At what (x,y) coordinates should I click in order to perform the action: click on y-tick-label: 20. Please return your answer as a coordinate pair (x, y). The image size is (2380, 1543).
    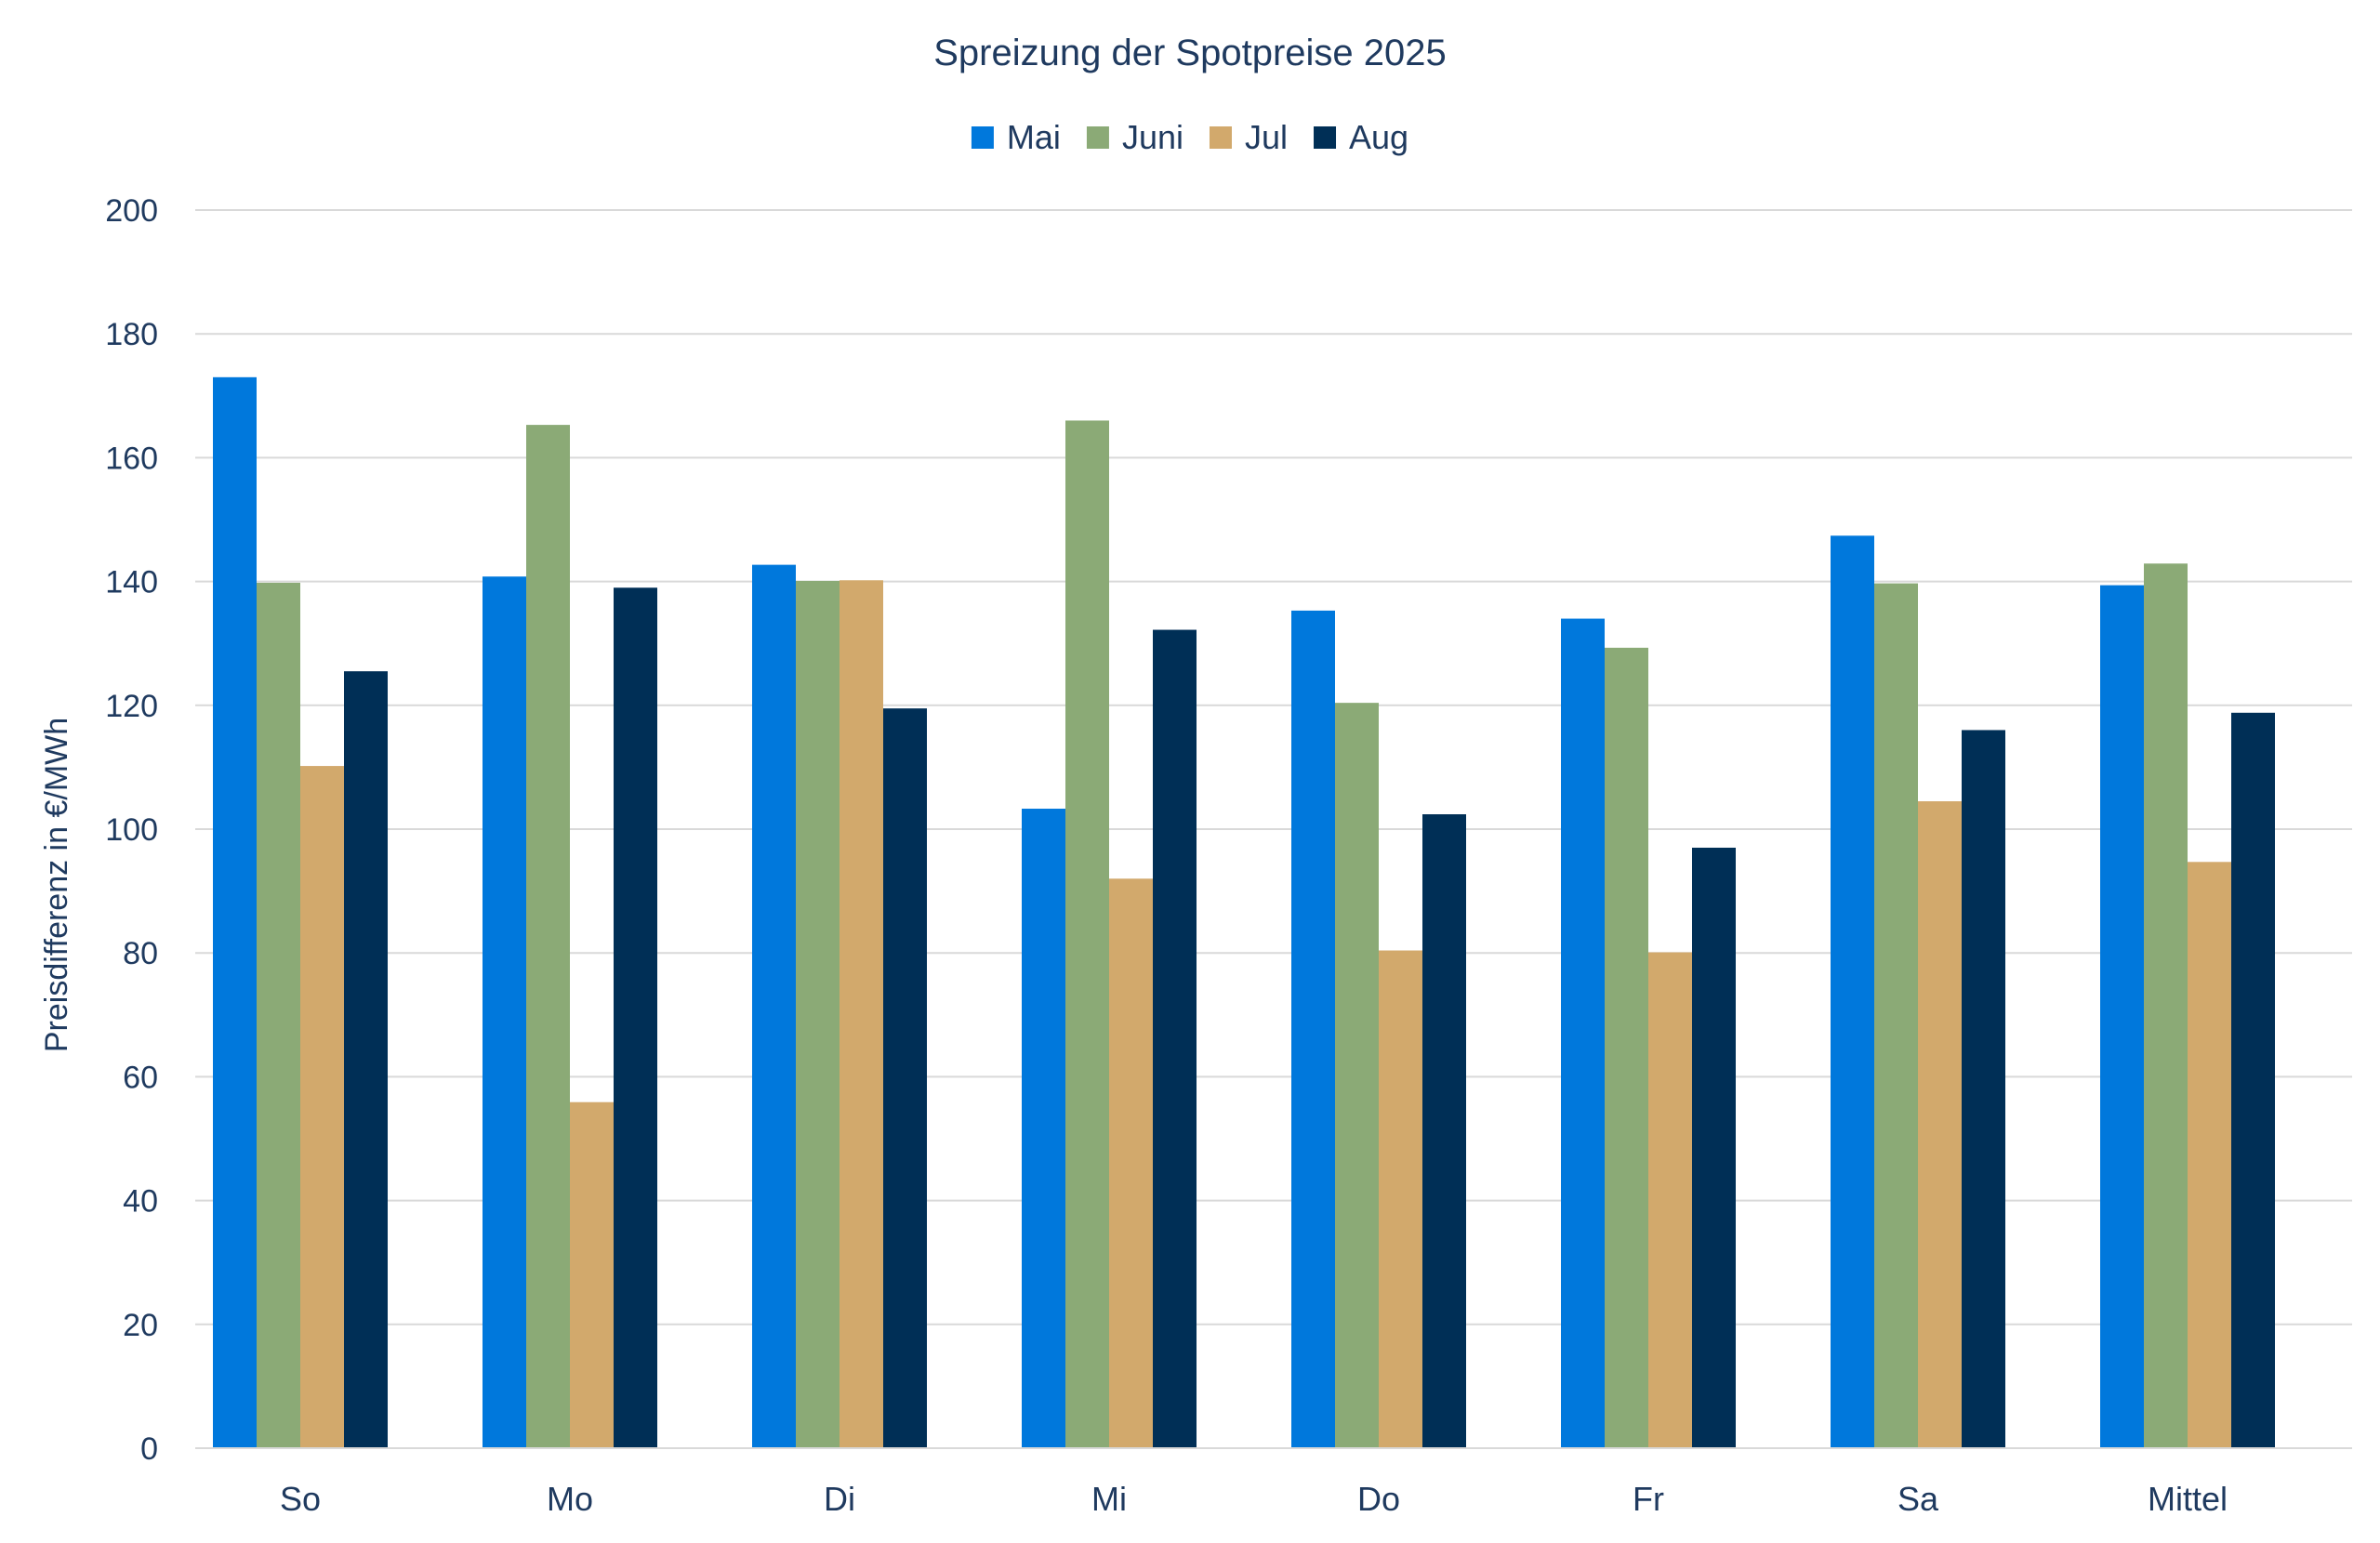
    Looking at the image, I should click on (140, 1325).